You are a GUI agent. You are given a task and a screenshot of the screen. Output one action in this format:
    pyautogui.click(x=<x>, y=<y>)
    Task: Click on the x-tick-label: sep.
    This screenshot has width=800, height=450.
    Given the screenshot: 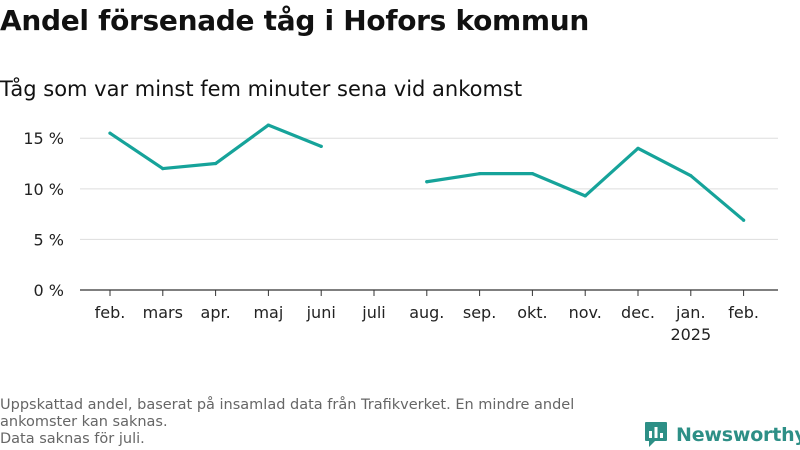 What is the action you would take?
    pyautogui.click(x=479, y=312)
    